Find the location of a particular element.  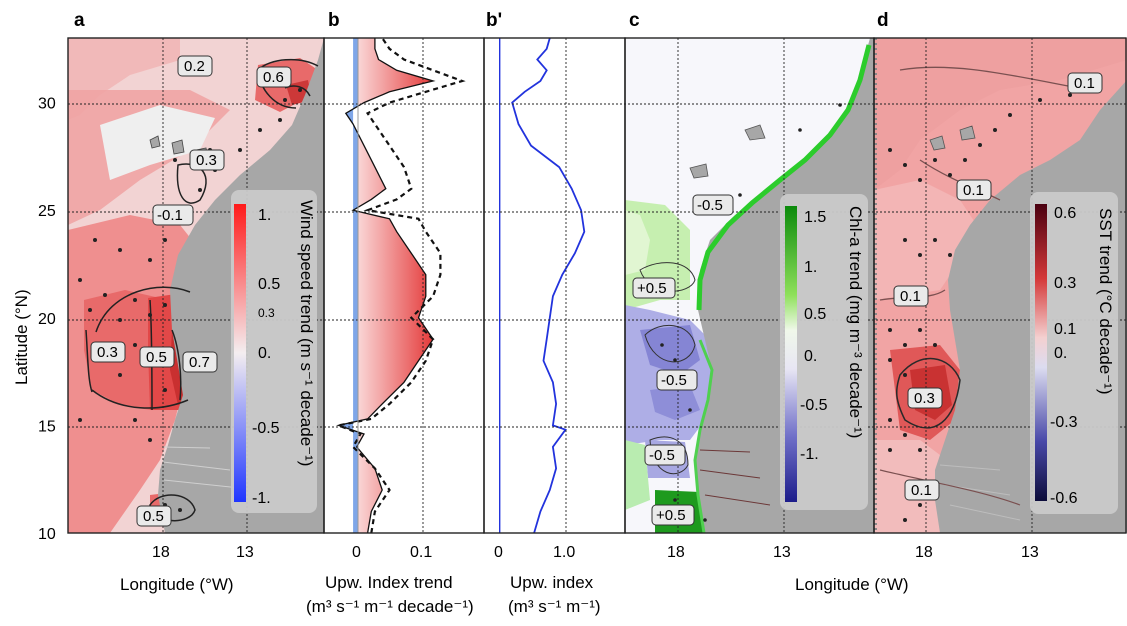

panel-label-d: d is located at coordinates (883, 20).